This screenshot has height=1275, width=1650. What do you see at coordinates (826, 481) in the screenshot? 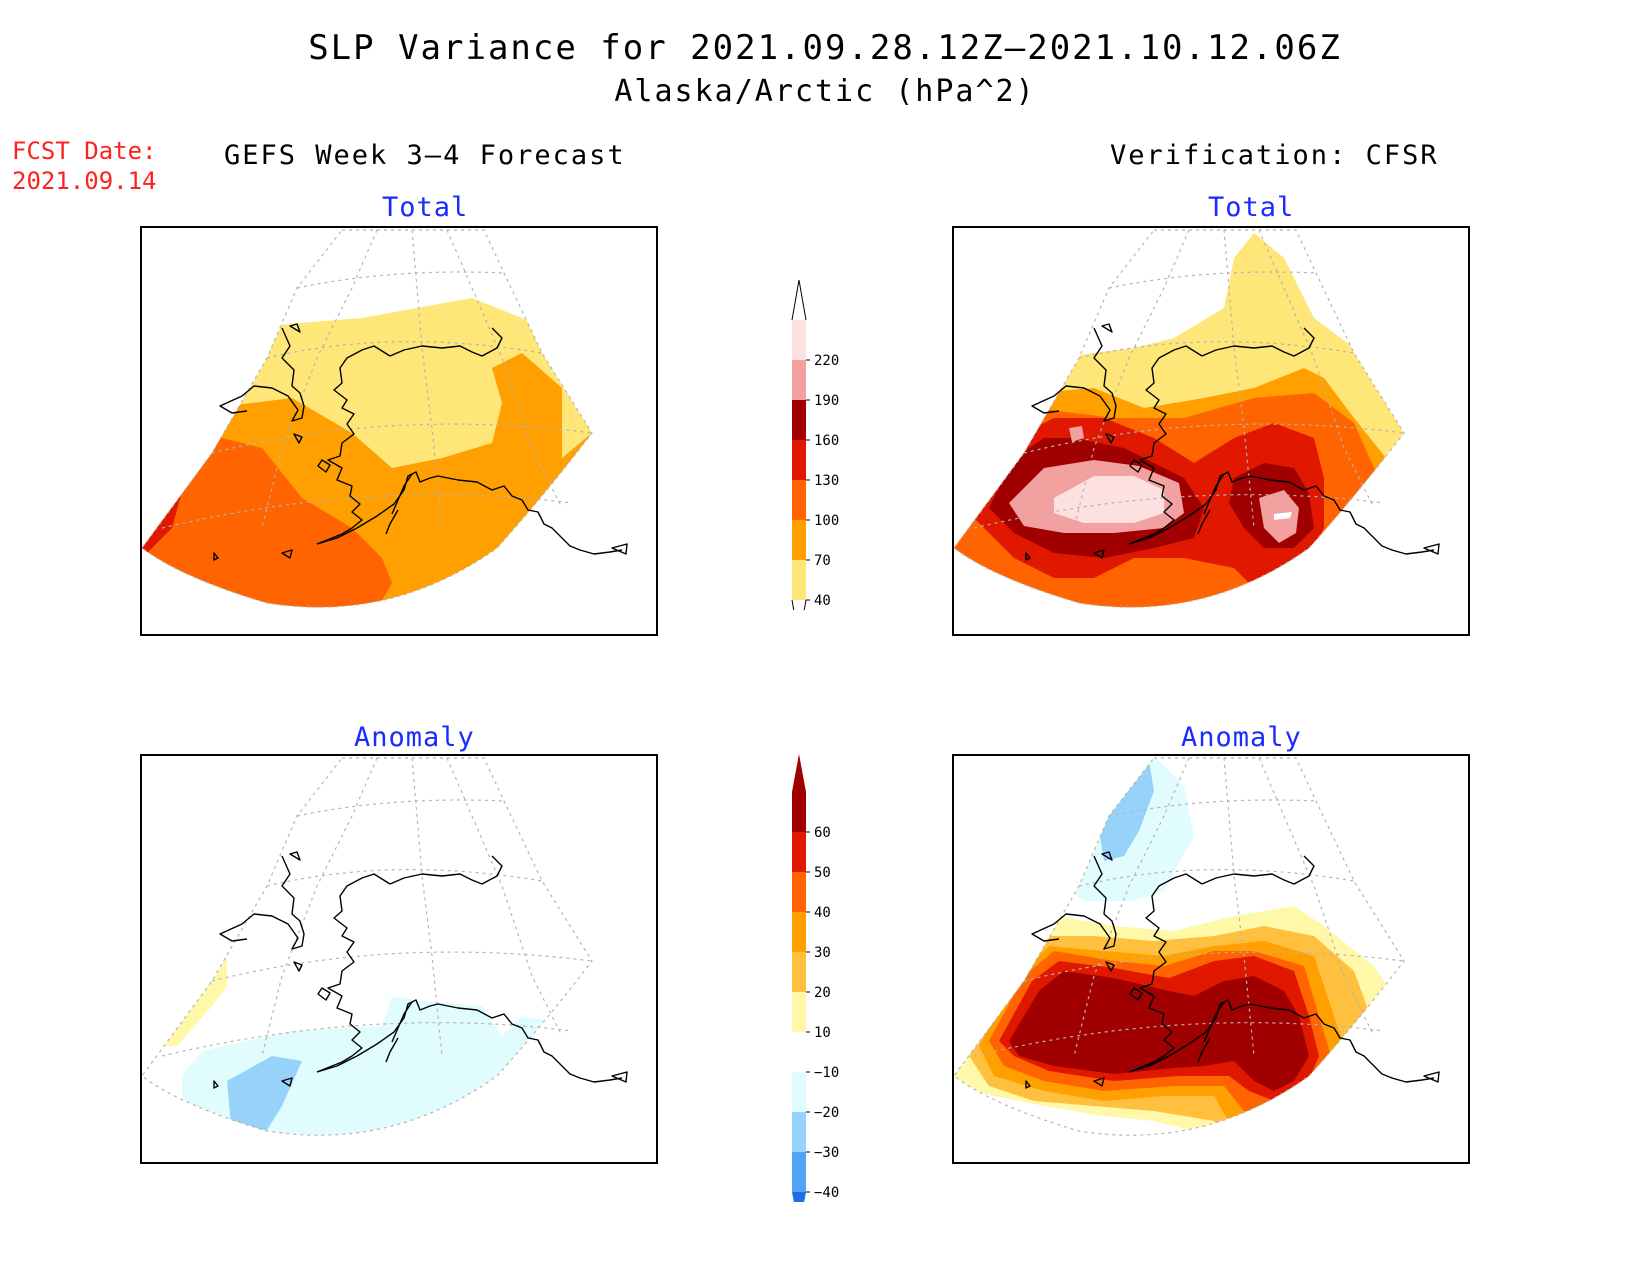
I see `colorbar-label: 130` at bounding box center [826, 481].